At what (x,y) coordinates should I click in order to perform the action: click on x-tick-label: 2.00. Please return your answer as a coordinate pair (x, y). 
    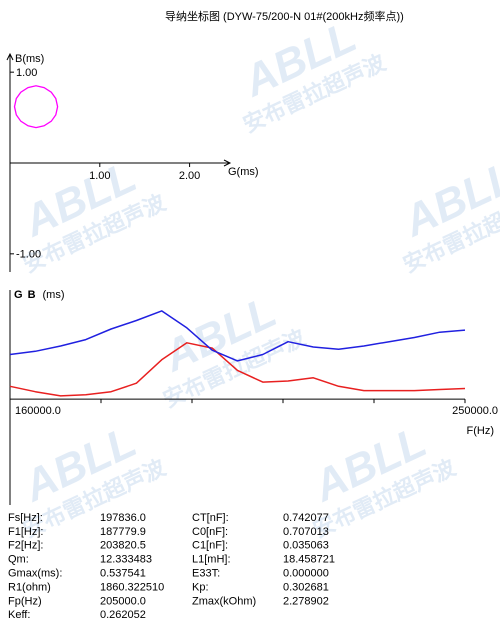
    Looking at the image, I should click on (189, 176).